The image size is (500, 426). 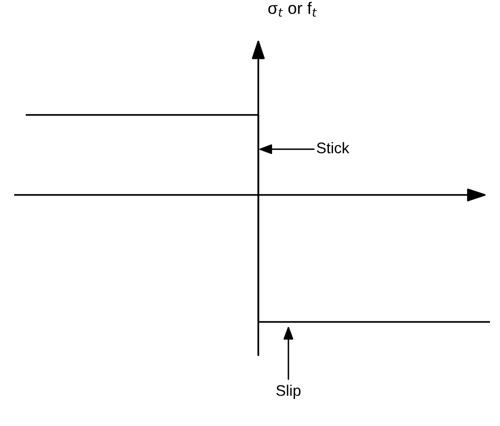 What do you see at coordinates (288, 391) in the screenshot?
I see `text: Slip` at bounding box center [288, 391].